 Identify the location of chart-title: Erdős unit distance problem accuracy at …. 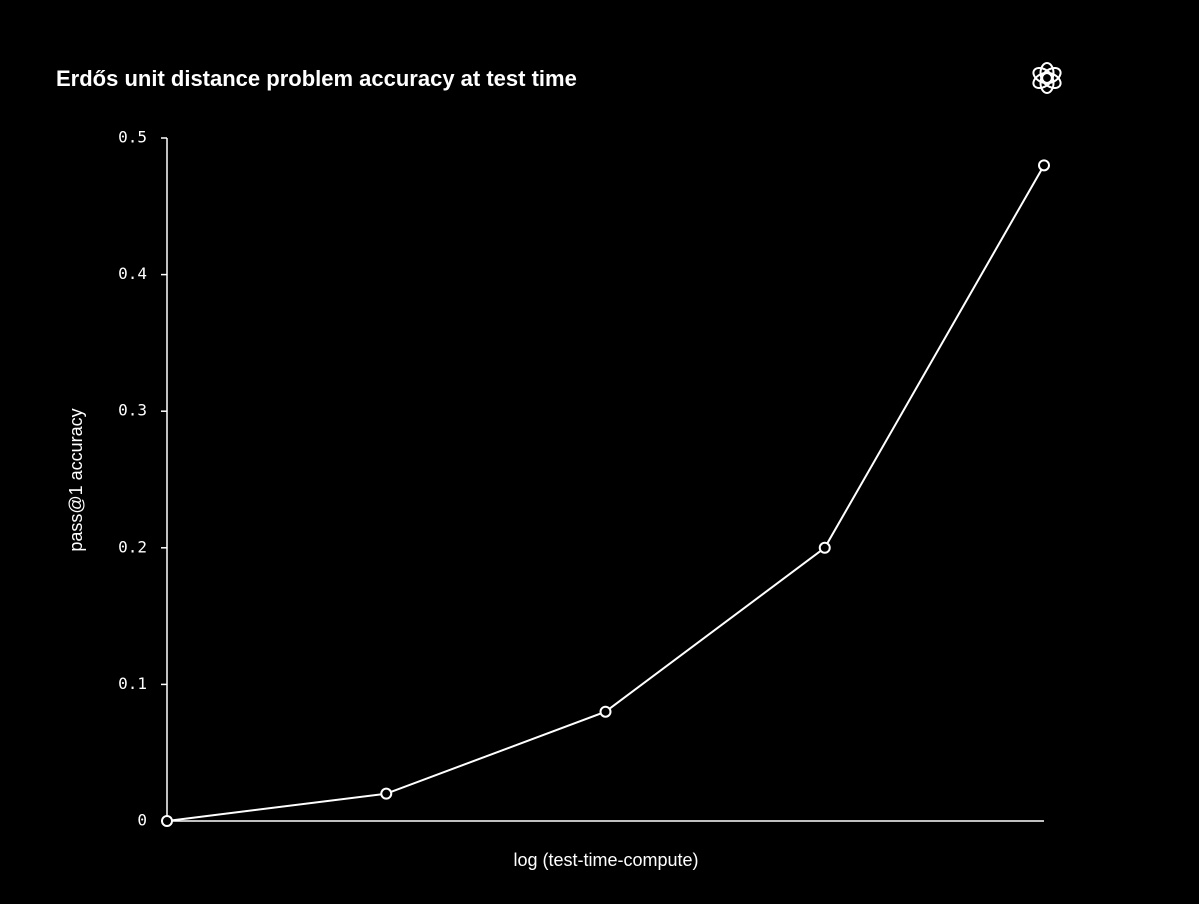
(316, 78).